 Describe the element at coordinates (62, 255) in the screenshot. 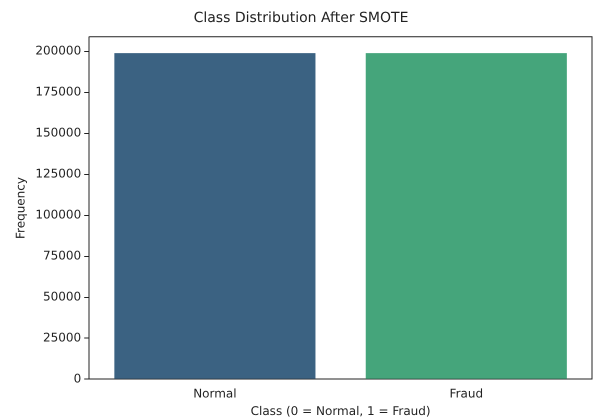

I see `y-tick-label: 75000` at that location.